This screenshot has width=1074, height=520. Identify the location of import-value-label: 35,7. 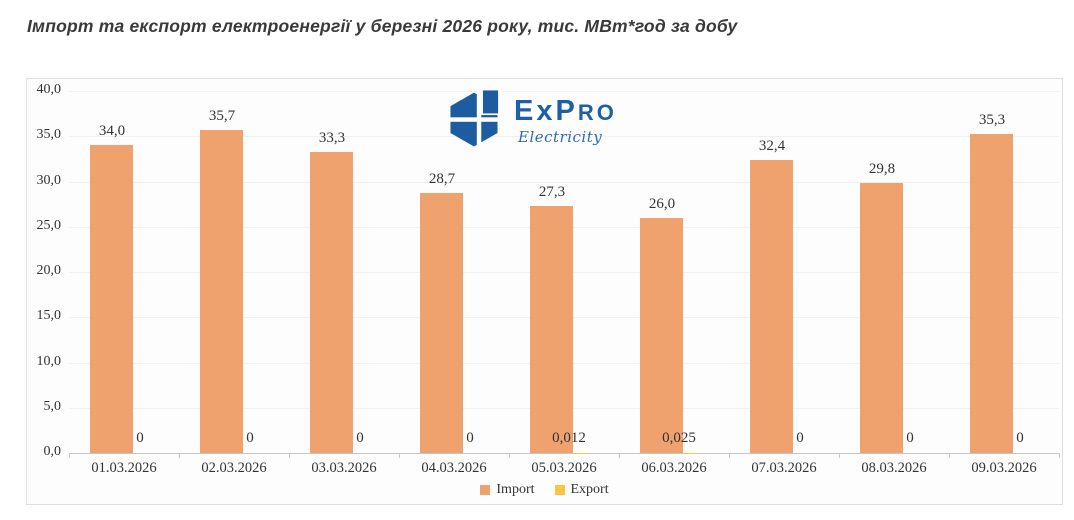
(222, 115).